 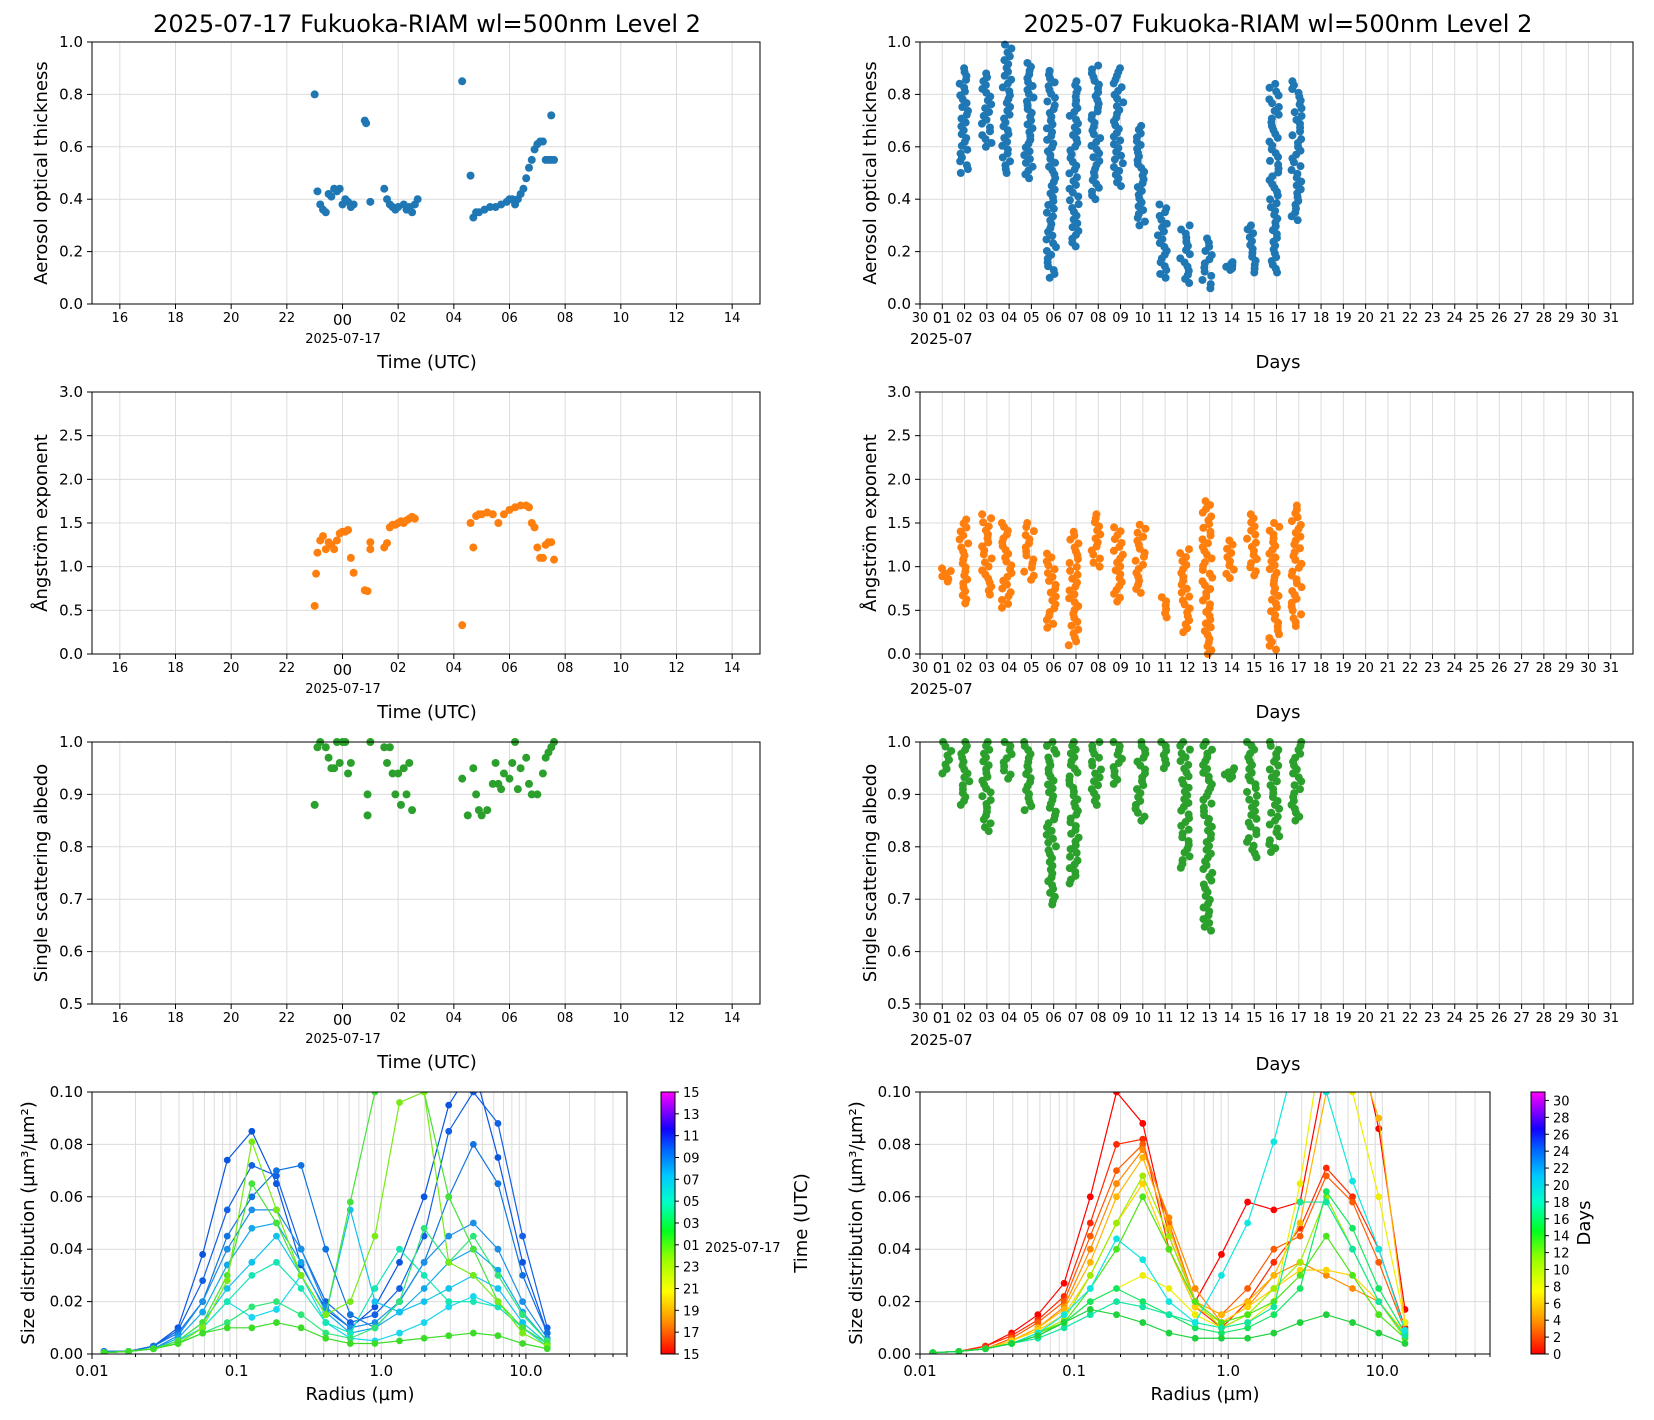 I want to click on x-tick-label: 14, so click(x=1232, y=318).